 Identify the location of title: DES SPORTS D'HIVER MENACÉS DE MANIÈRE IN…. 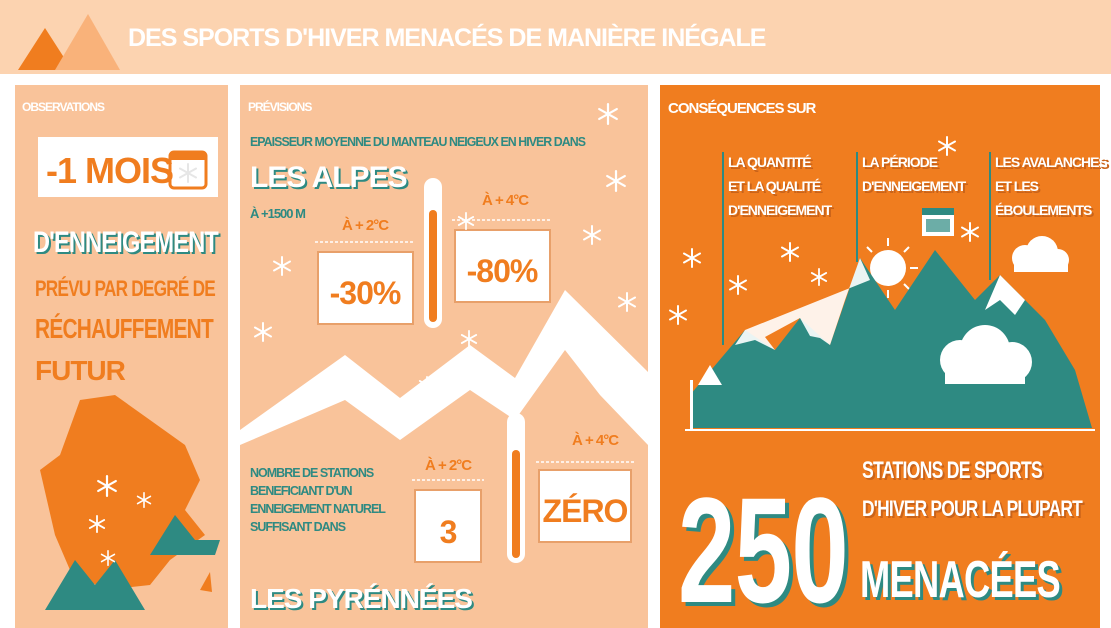
(447, 37).